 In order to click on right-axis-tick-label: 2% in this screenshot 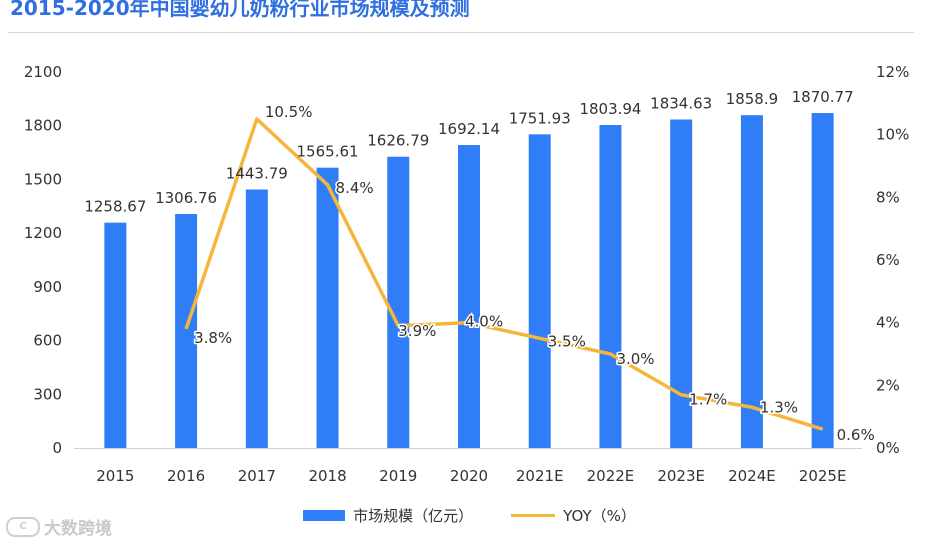, I will do `click(888, 385)`.